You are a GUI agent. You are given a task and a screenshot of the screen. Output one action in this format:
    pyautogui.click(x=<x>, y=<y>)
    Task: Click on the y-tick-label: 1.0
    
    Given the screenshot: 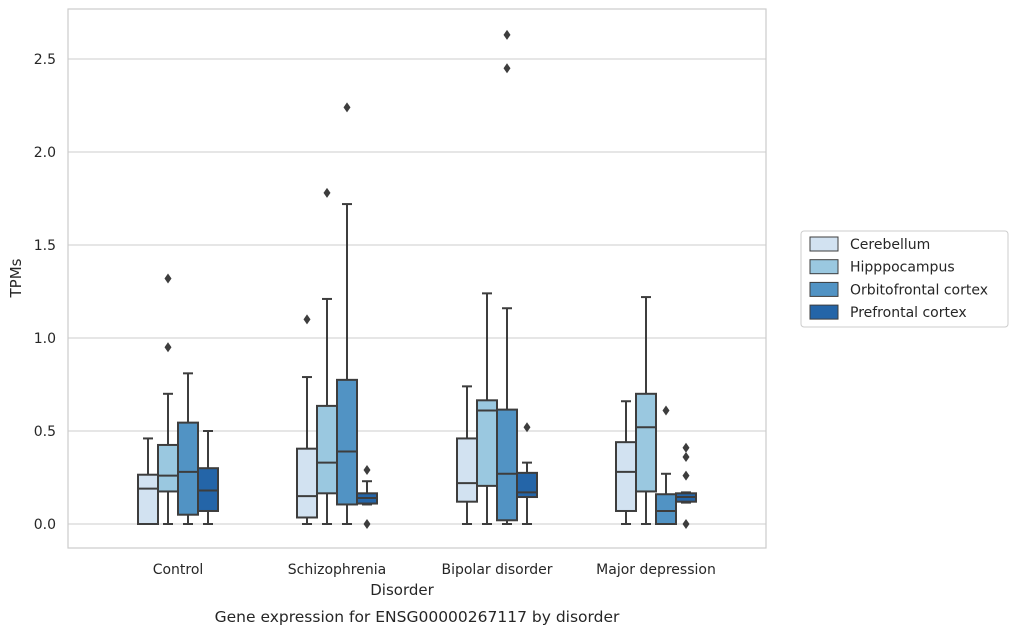 What is the action you would take?
    pyautogui.click(x=45, y=339)
    